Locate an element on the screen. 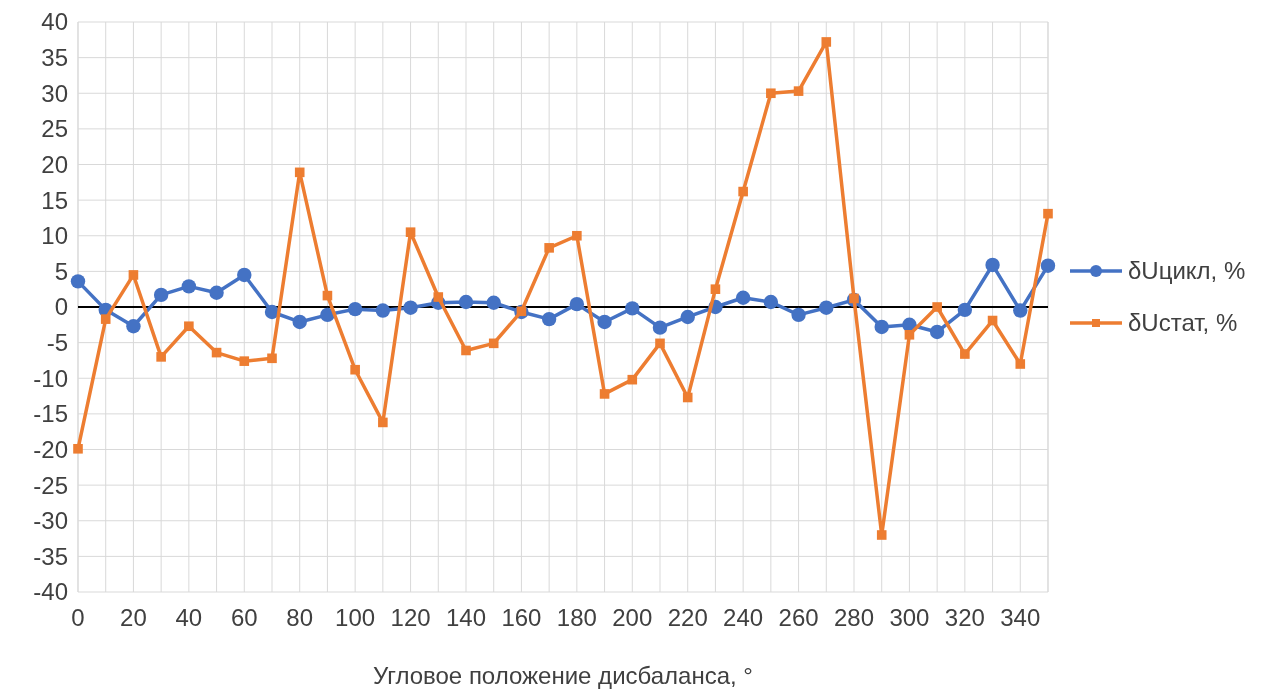 This screenshot has width=1285, height=700. y-tick-label: -25 is located at coordinates (50, 485).